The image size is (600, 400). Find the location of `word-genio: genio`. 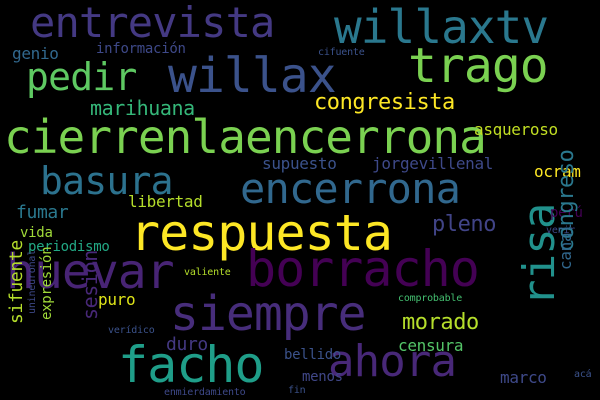

word-genio: genio is located at coordinates (35, 53).